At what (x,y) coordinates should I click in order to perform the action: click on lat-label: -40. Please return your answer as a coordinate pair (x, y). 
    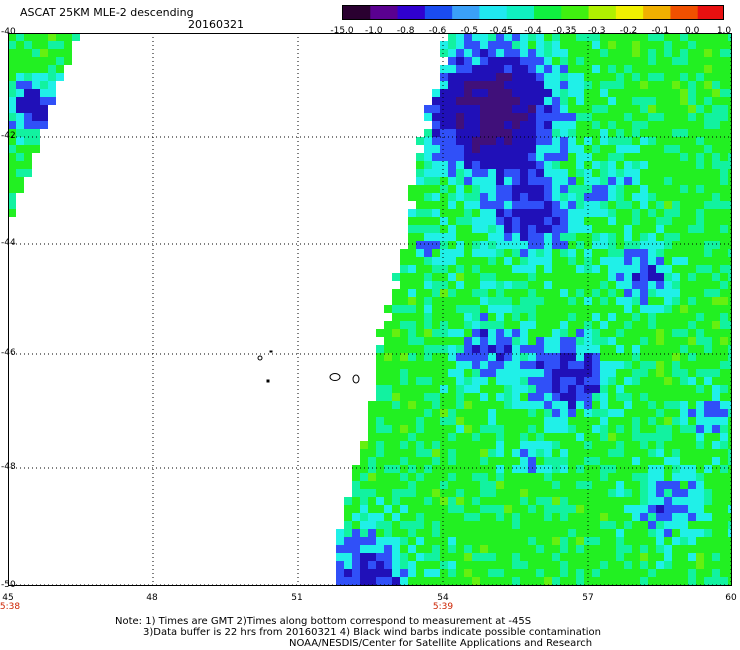
    Looking at the image, I should click on (8, 32).